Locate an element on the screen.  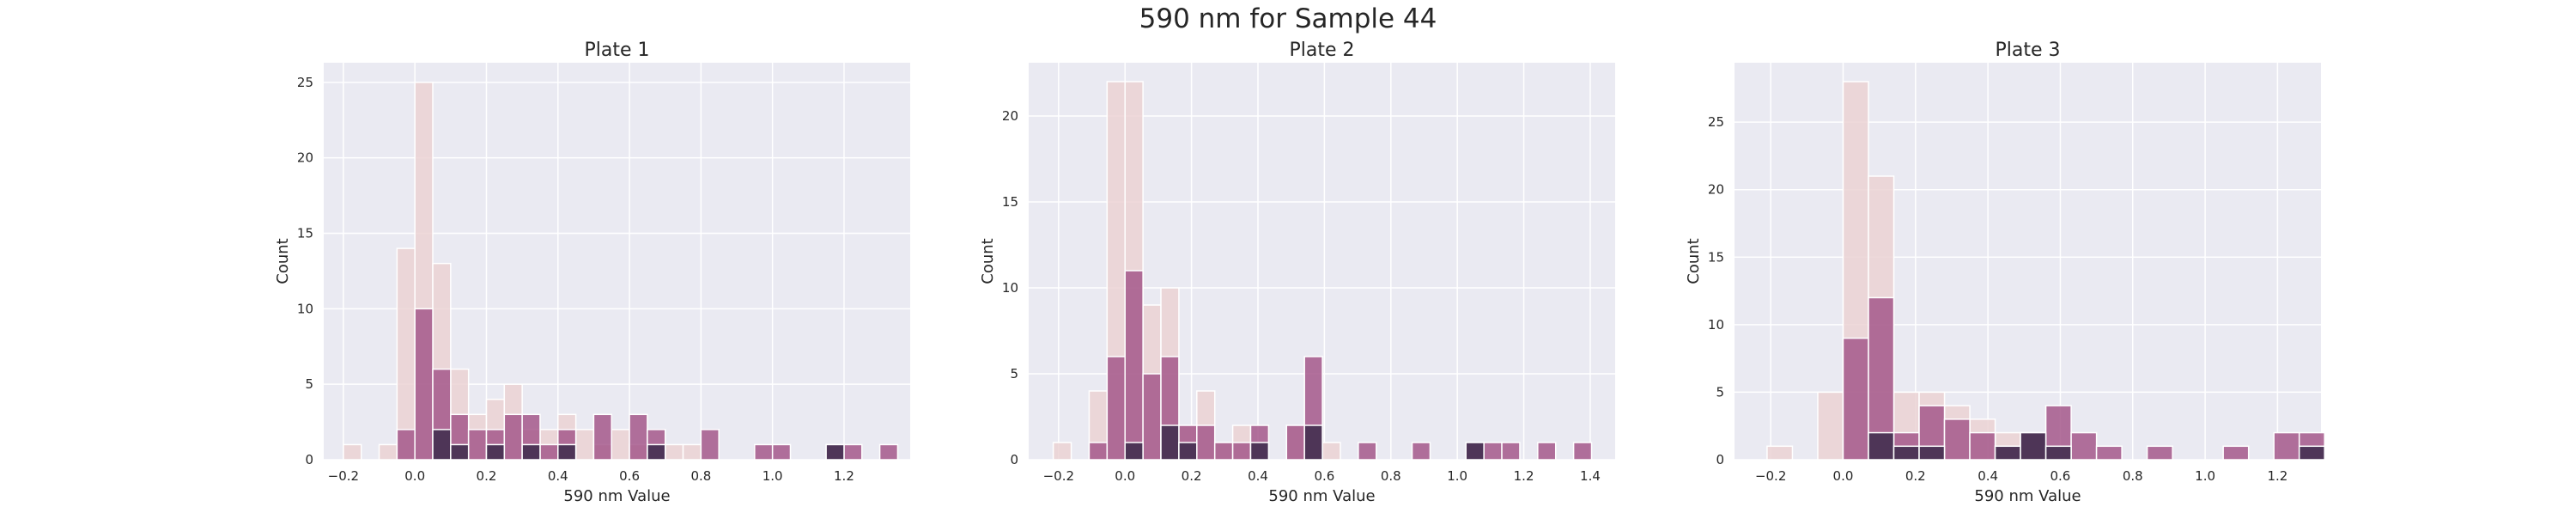
y-tick-label: 0 is located at coordinates (309, 459).